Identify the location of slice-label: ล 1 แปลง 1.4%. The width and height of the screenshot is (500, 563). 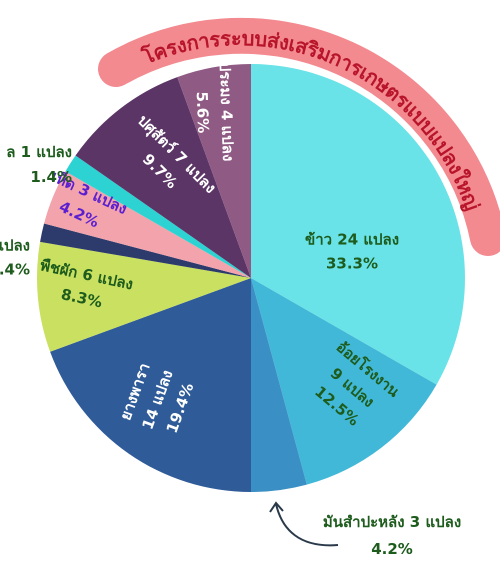
(39, 164).